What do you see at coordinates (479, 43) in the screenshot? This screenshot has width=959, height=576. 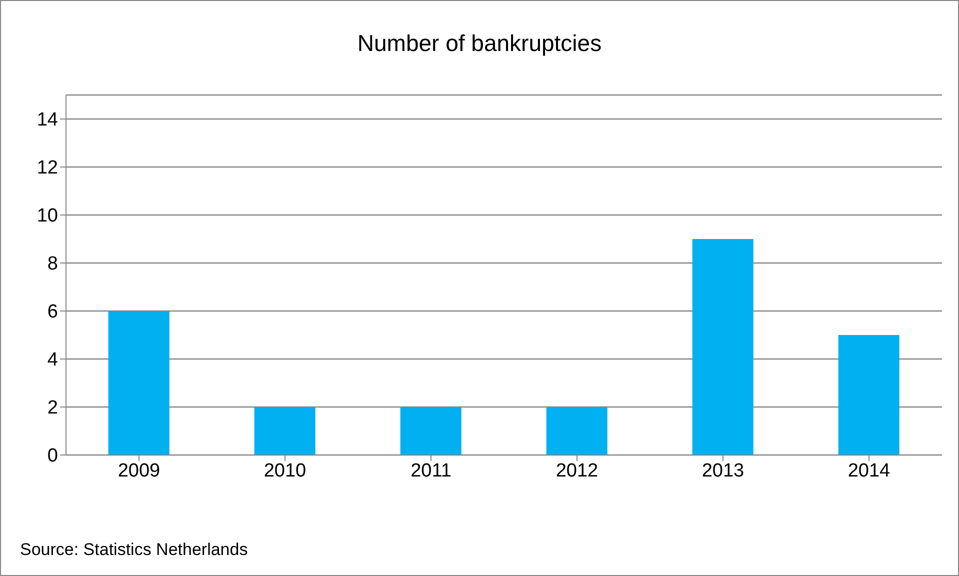 I see `chart-title: Number of bankruptcies` at bounding box center [479, 43].